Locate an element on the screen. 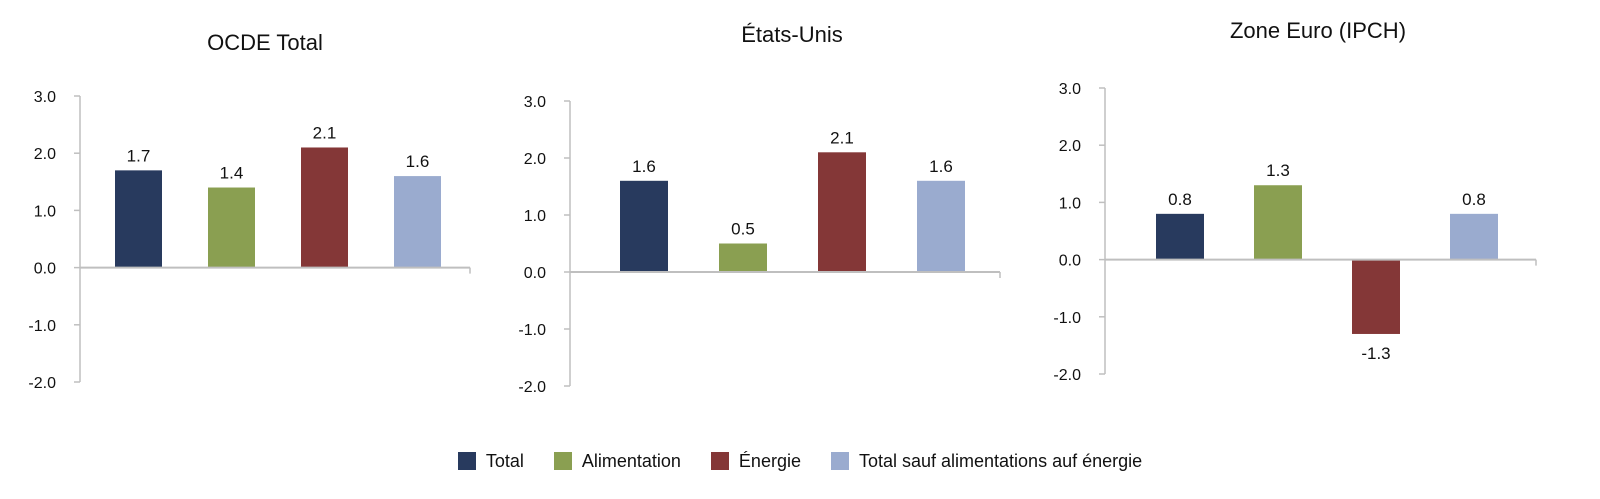  chart-title: Zone Euro (IPCH) is located at coordinates (1318, 30).